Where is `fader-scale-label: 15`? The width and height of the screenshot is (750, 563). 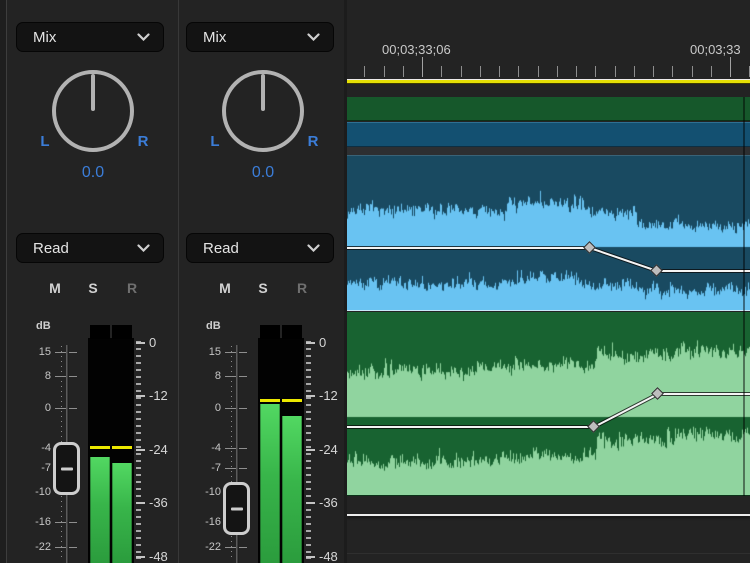 fader-scale-label: 15 is located at coordinates (214, 352).